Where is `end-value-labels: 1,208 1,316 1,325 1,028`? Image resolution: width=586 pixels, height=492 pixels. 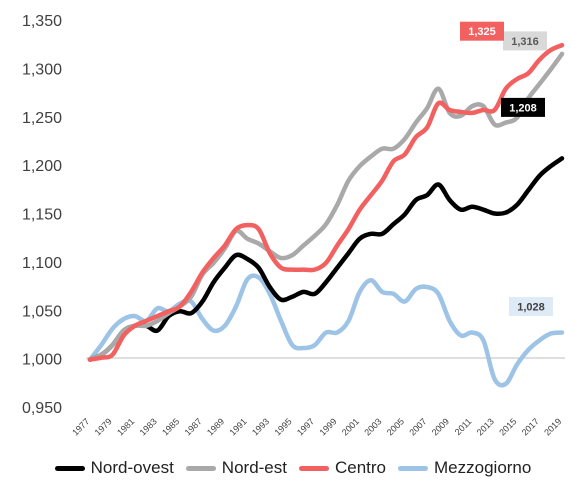 end-value-labels: 1,208 1,316 1,325 1,028 is located at coordinates (506, 169).